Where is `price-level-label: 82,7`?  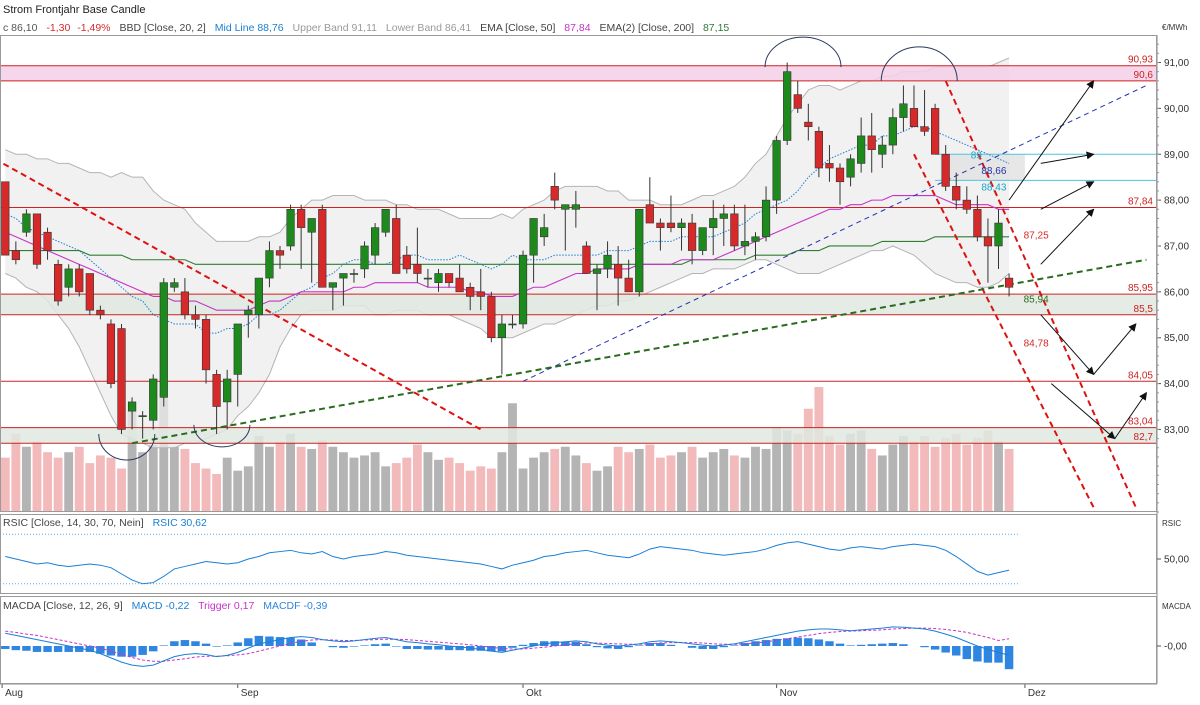
price-level-label: 82,7 is located at coordinates (1144, 437).